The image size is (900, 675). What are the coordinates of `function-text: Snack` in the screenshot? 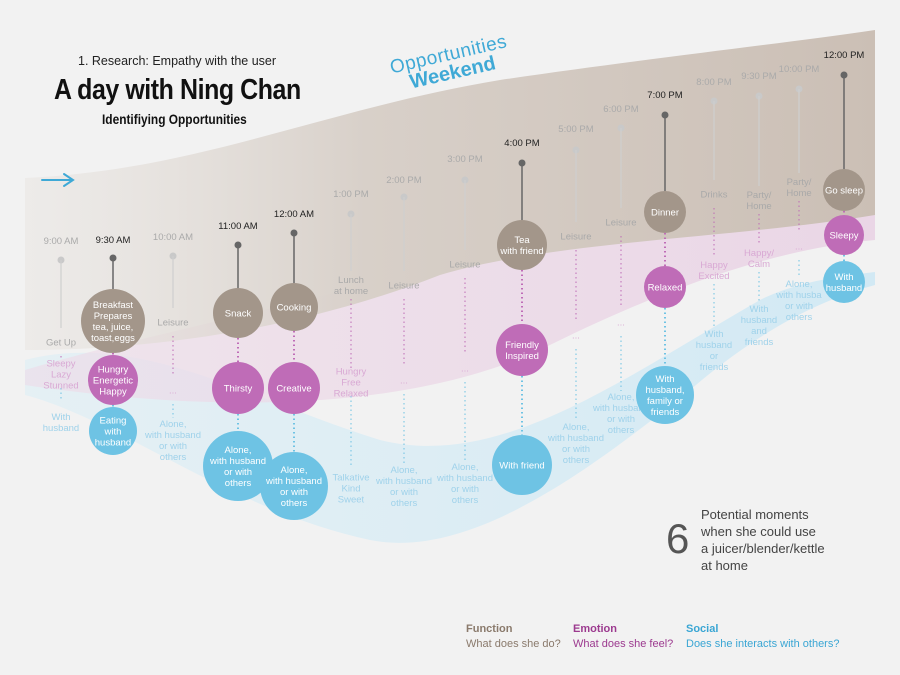 It's located at (238, 313).